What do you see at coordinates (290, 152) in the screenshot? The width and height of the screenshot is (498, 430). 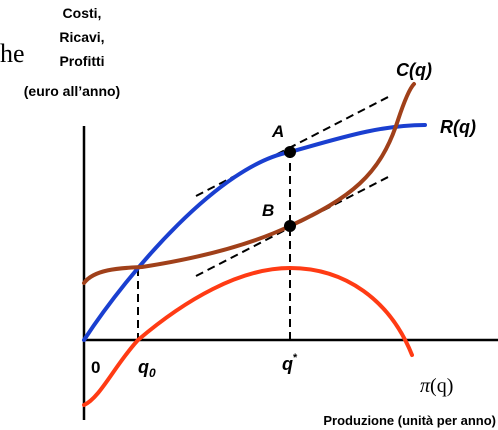 I see `point-a-marker` at bounding box center [290, 152].